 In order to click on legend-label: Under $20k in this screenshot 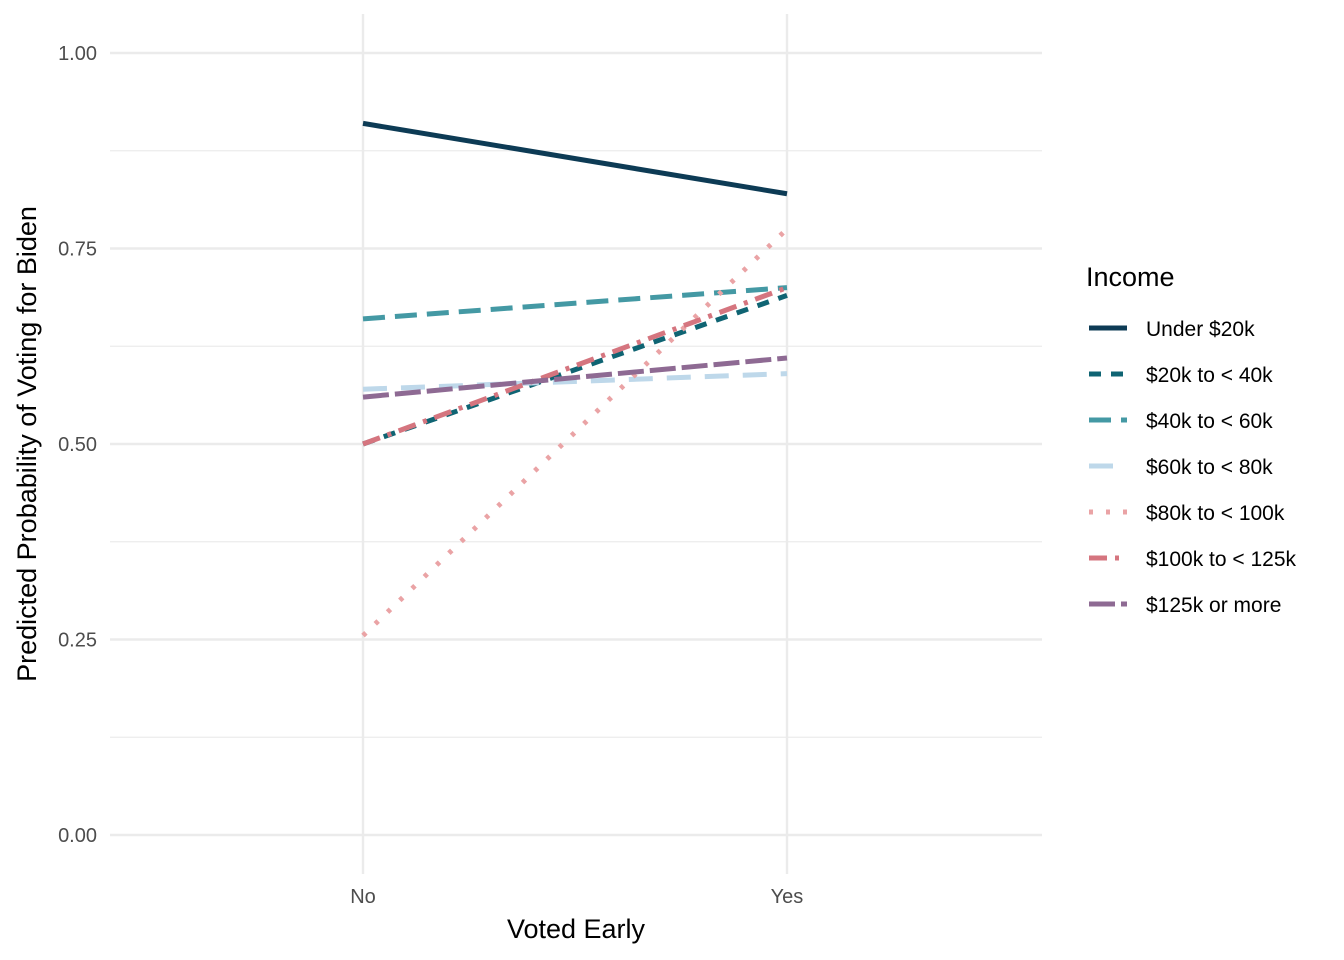, I will do `click(1200, 329)`.